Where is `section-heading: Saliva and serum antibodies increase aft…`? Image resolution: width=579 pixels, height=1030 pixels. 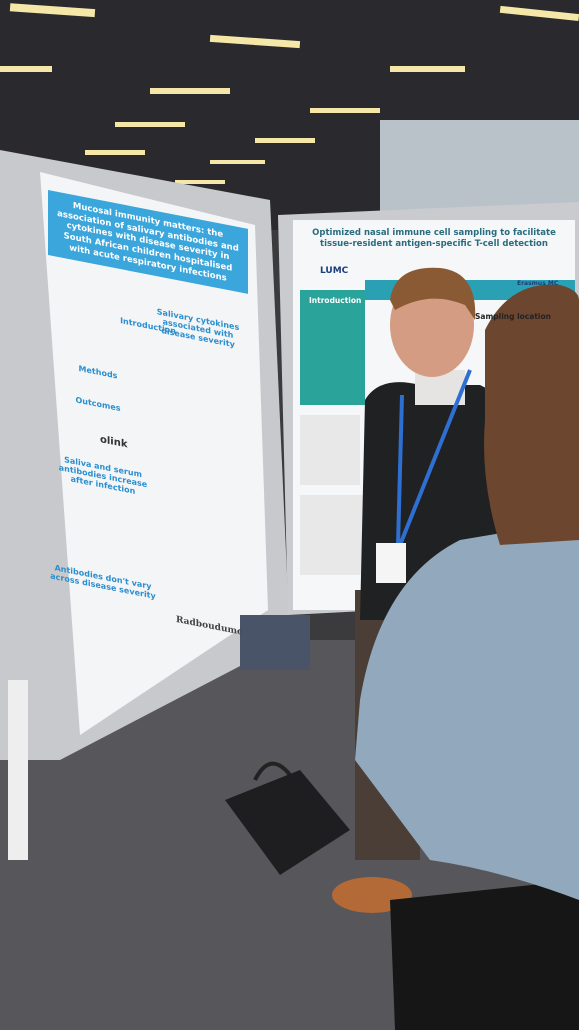
section-heading: Saliva and serum antibodies increase aft… is located at coordinates (103, 475).